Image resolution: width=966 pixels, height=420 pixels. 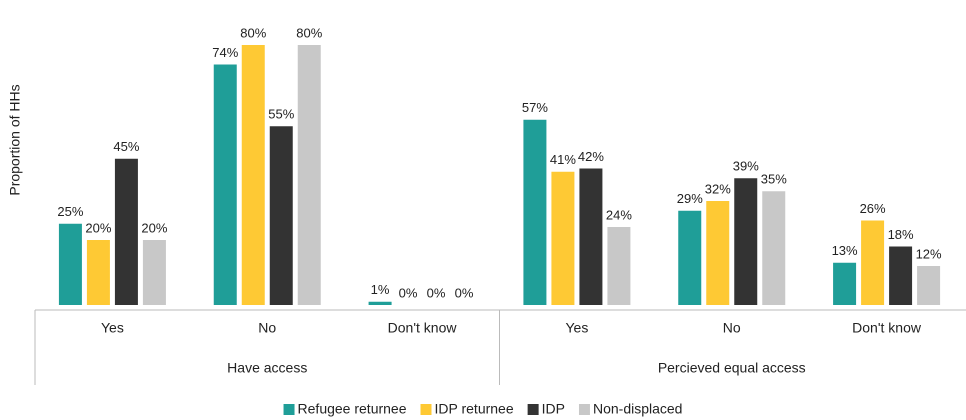 What do you see at coordinates (638, 409) in the screenshot?
I see `legend-label: Non-displaced` at bounding box center [638, 409].